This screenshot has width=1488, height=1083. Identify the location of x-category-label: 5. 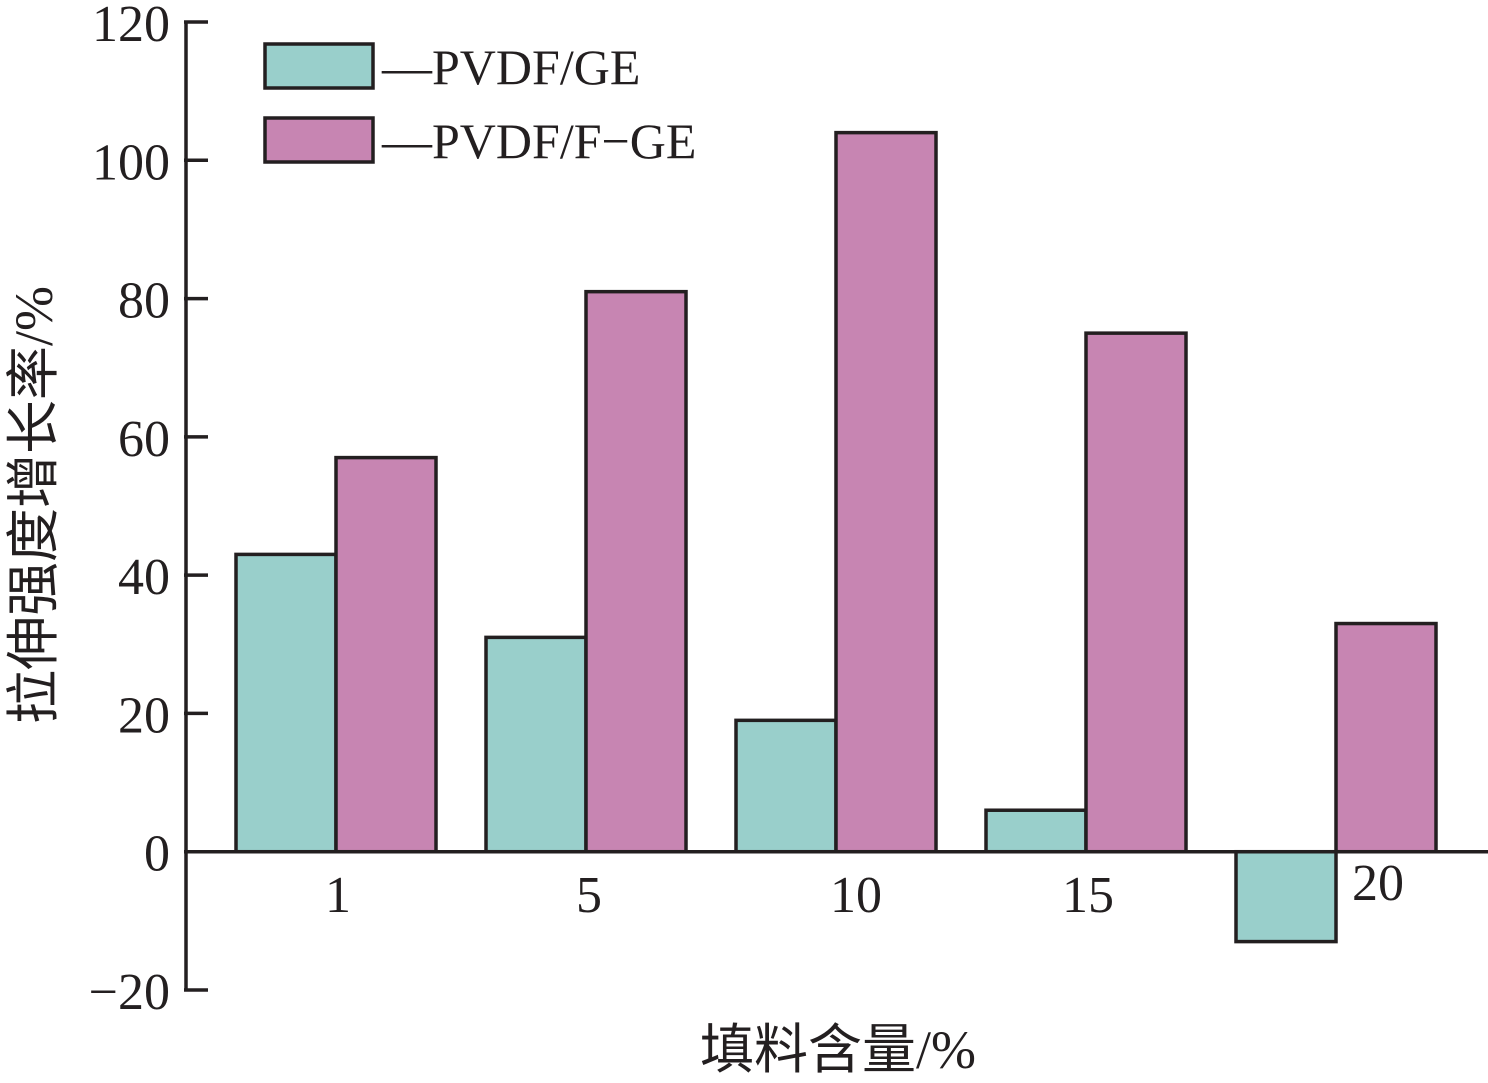
(589, 895).